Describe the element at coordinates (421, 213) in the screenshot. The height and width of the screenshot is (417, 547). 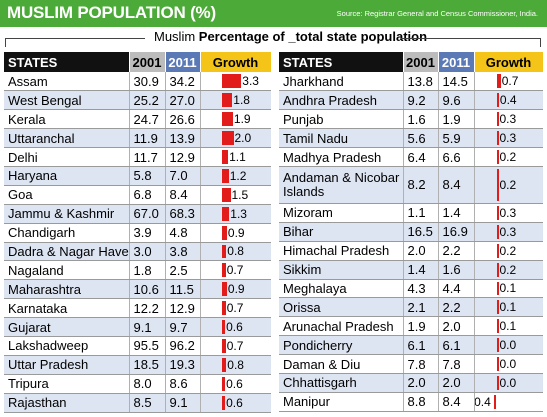
I see `value-2001: 1.1` at that location.